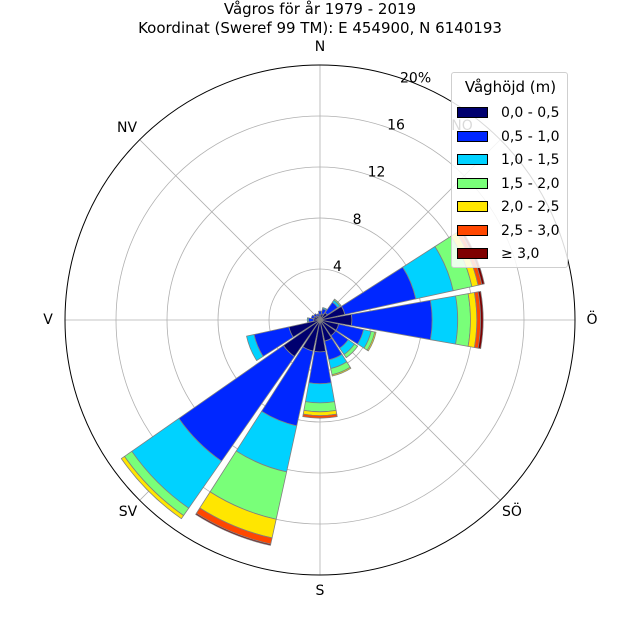 This screenshot has height=640, width=640. I want to click on legend-label: ≥ 3,0, so click(520, 254).